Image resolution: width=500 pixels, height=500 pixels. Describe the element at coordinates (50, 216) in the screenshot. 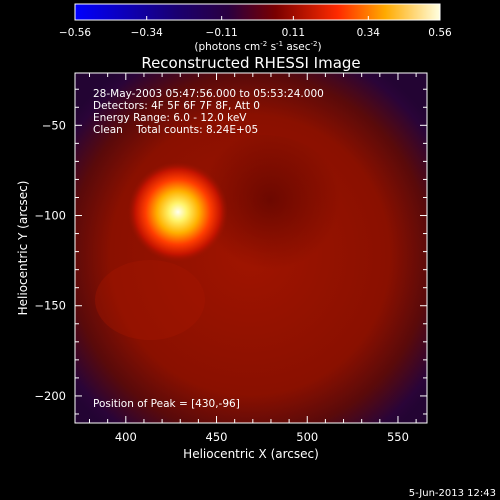

I see `y-tick-label: −100` at that location.